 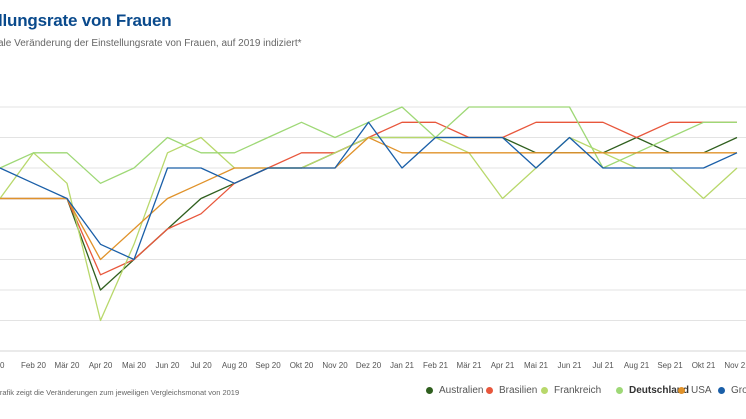 What do you see at coordinates (670, 365) in the screenshot?
I see `x-tick-label: Sep 21` at bounding box center [670, 365].